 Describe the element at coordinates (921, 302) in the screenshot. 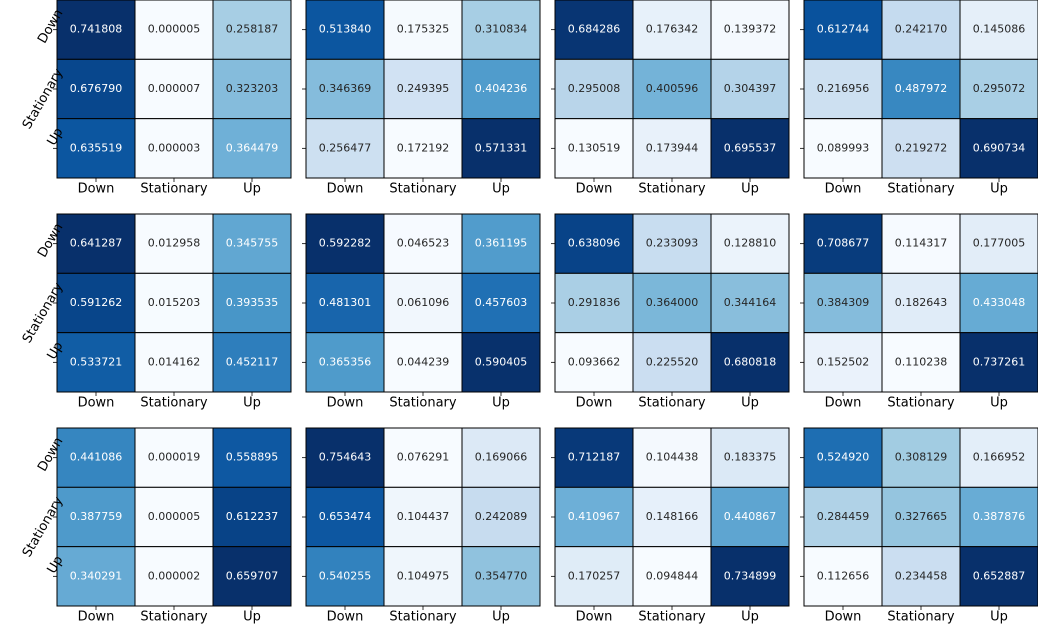

I see `cell-label: 0.182643` at that location.